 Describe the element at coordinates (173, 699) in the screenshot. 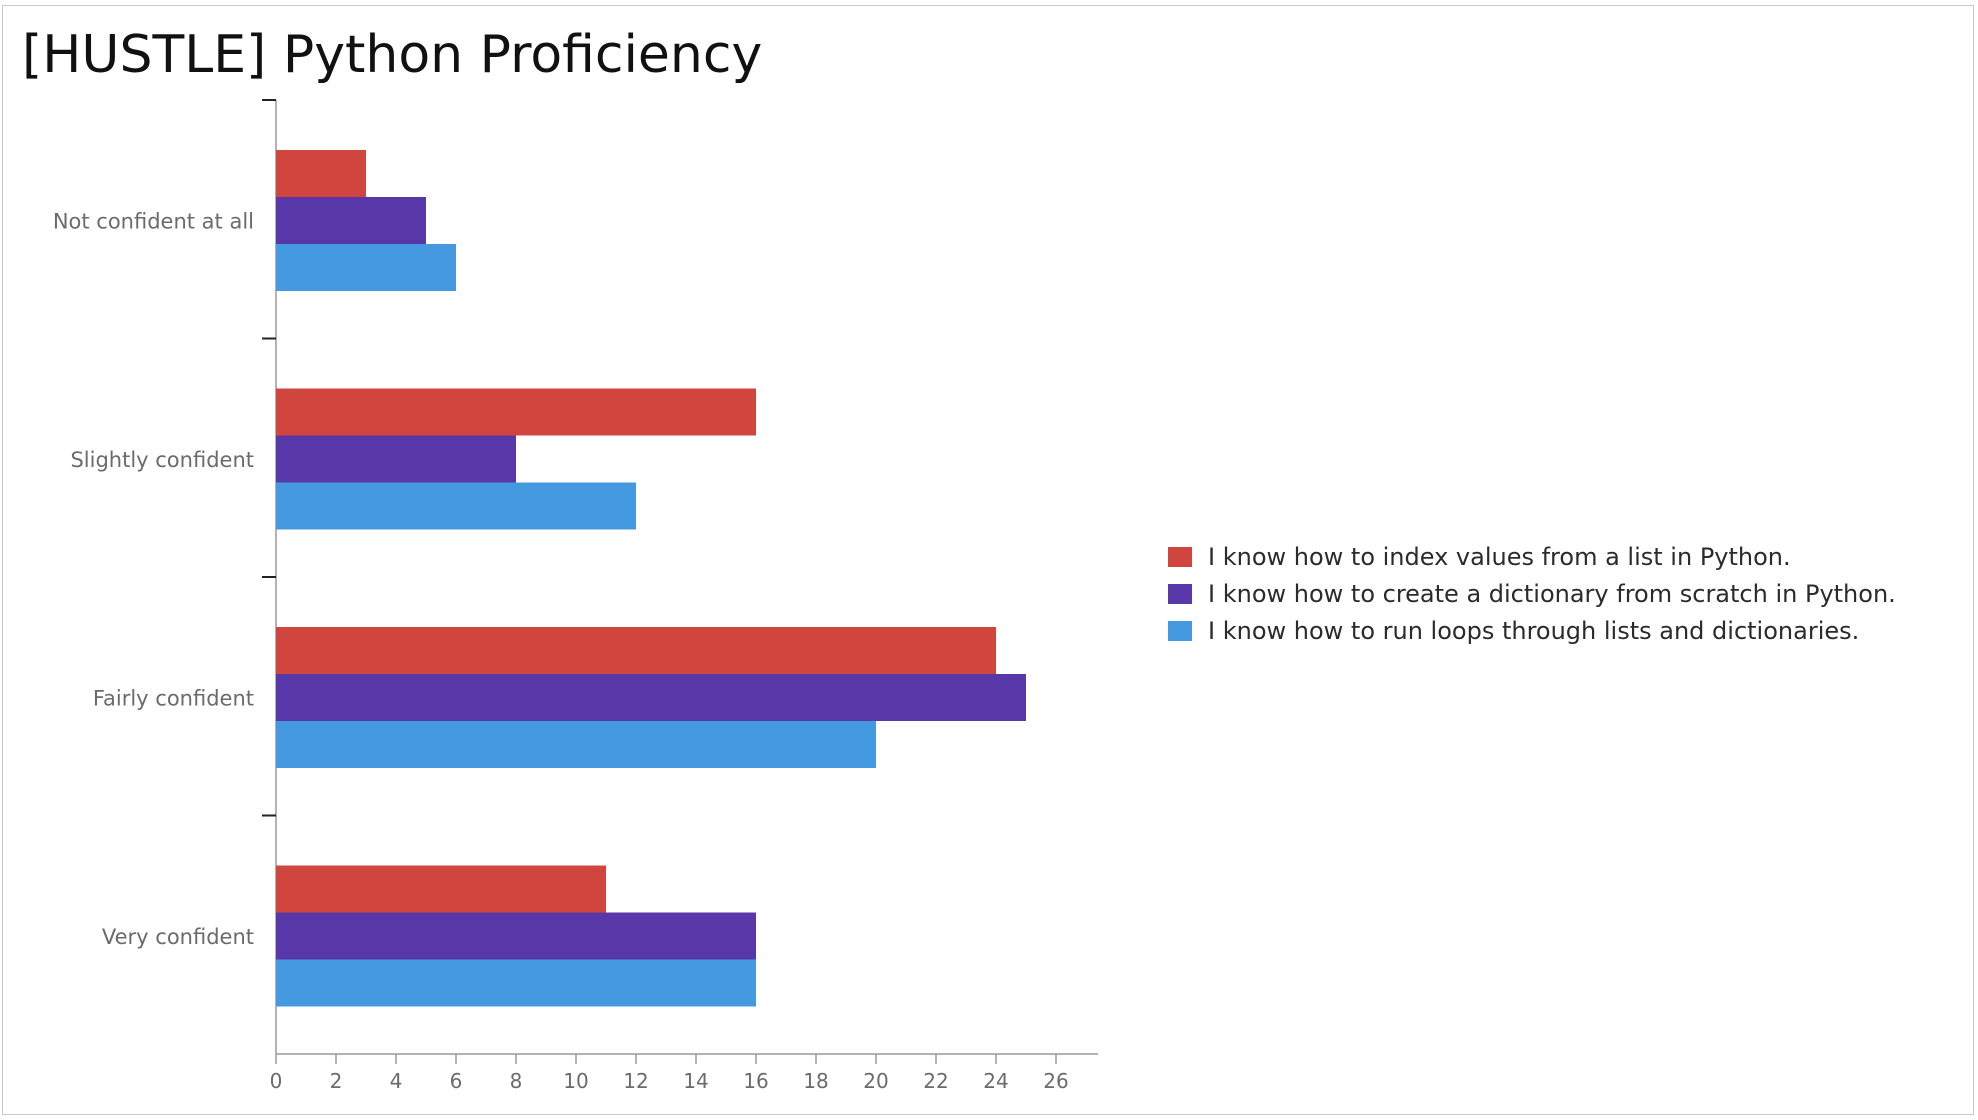

I see `category-label: Fairly confident` at that location.